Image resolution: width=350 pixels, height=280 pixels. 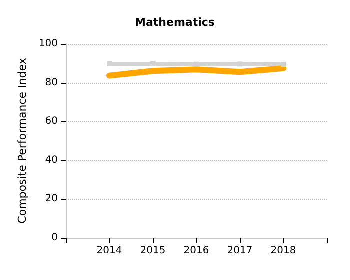 I want to click on y-tick-label: 80, so click(x=51, y=82).